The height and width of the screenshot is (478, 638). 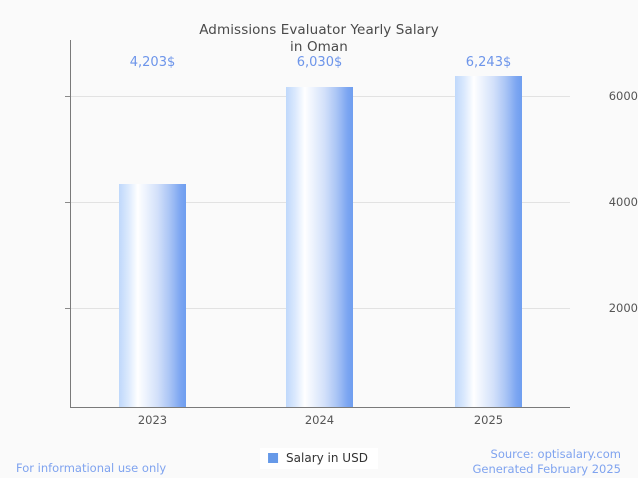 I want to click on ytick-label-6000: 6000, so click(x=623, y=96).